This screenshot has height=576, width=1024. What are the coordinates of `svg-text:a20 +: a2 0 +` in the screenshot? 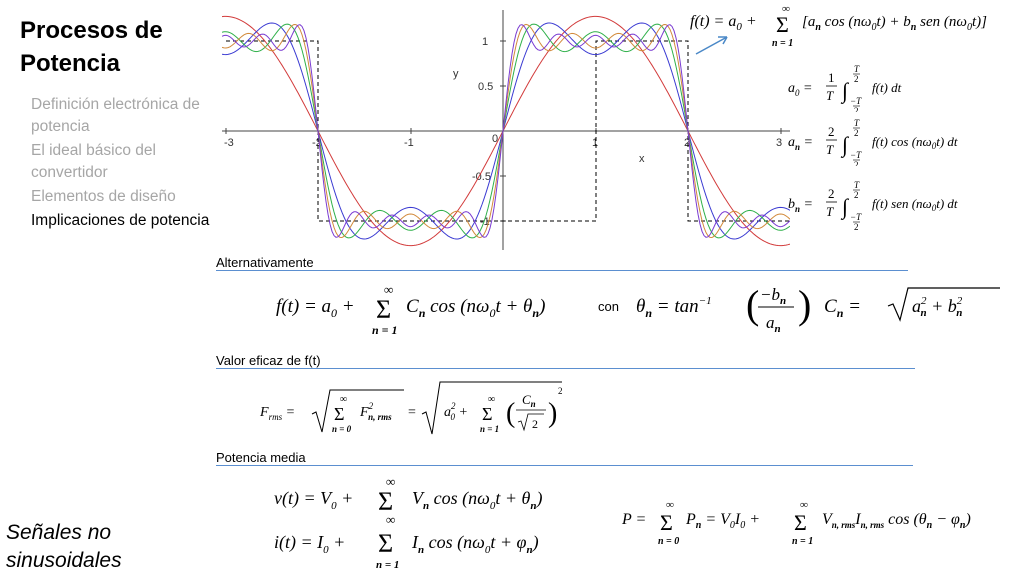 It's located at (456, 411).